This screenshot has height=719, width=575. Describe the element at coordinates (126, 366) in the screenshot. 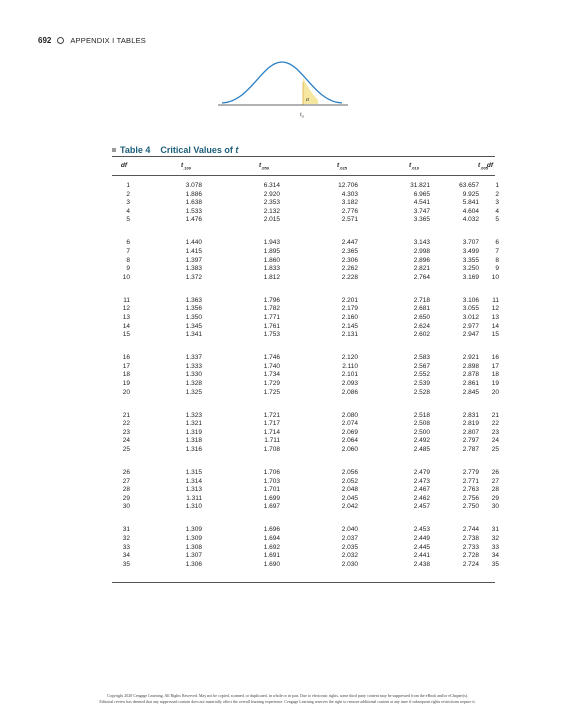

I see `df-cell: 17` at that location.